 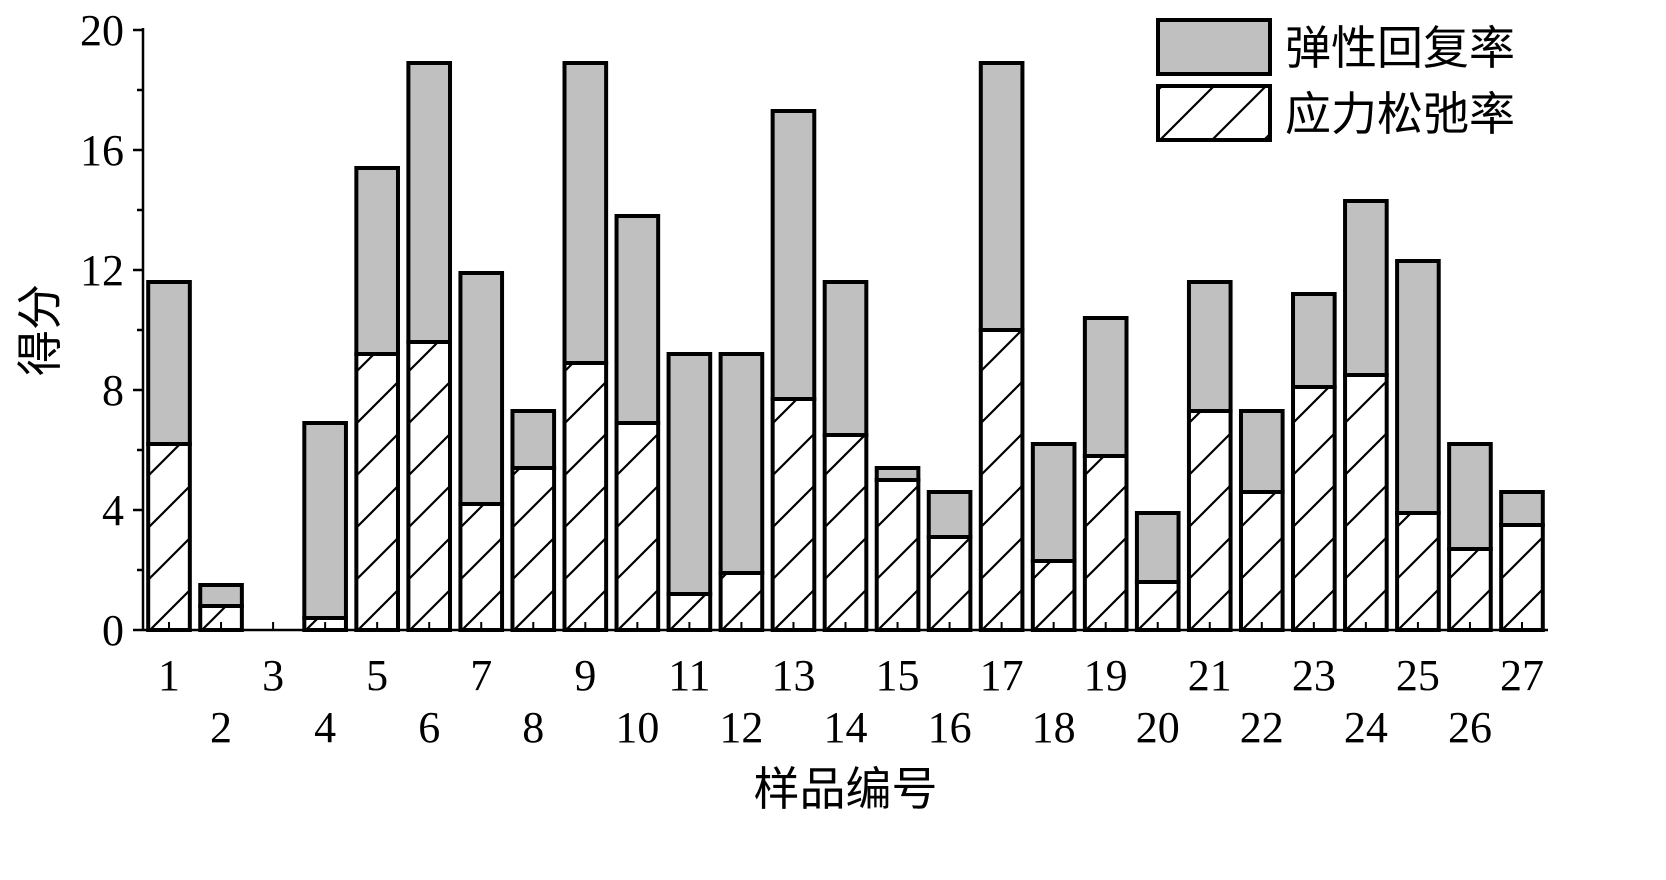 I want to click on x-tick-label: 25, so click(x=1418, y=675).